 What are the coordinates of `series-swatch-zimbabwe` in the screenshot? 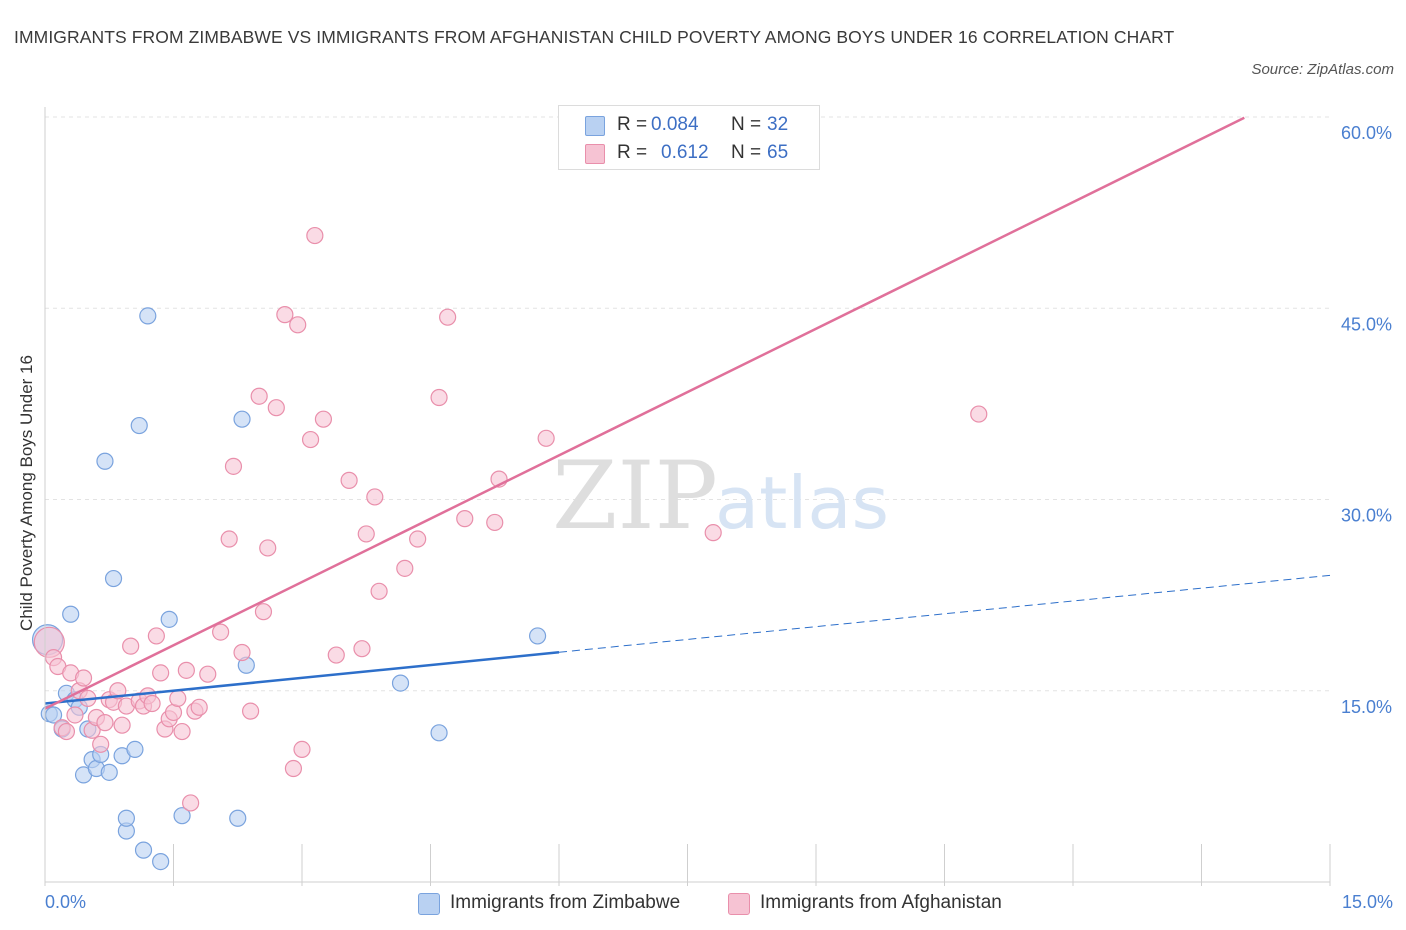 It's located at (429, 904).